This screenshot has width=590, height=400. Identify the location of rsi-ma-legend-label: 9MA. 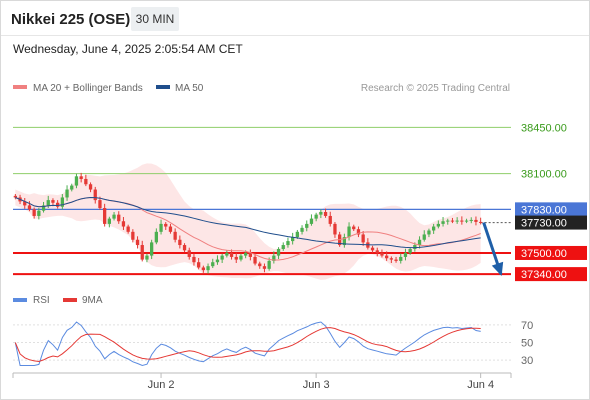
(92, 300).